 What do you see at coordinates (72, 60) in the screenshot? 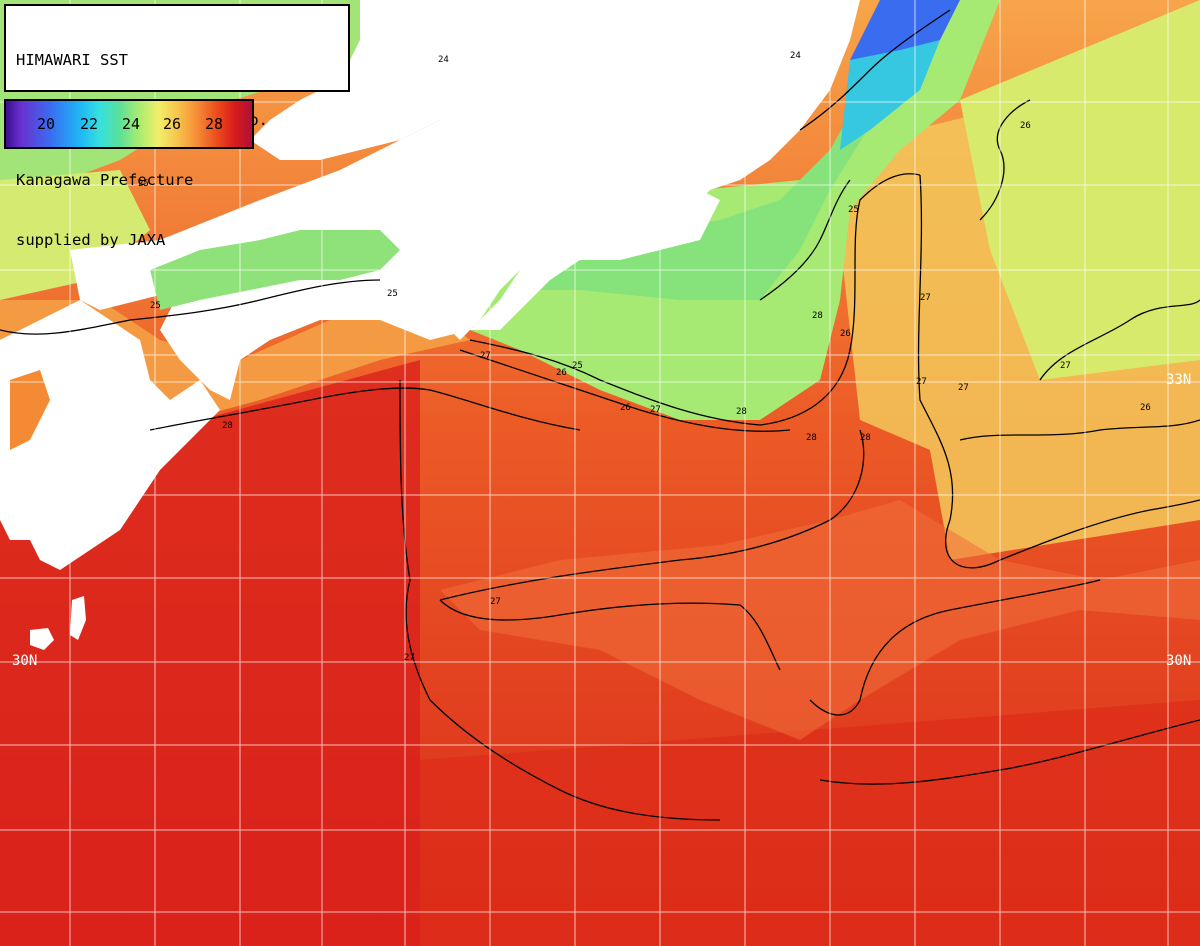
I see `title-line-product: HIMAWARI SST` at bounding box center [72, 60].